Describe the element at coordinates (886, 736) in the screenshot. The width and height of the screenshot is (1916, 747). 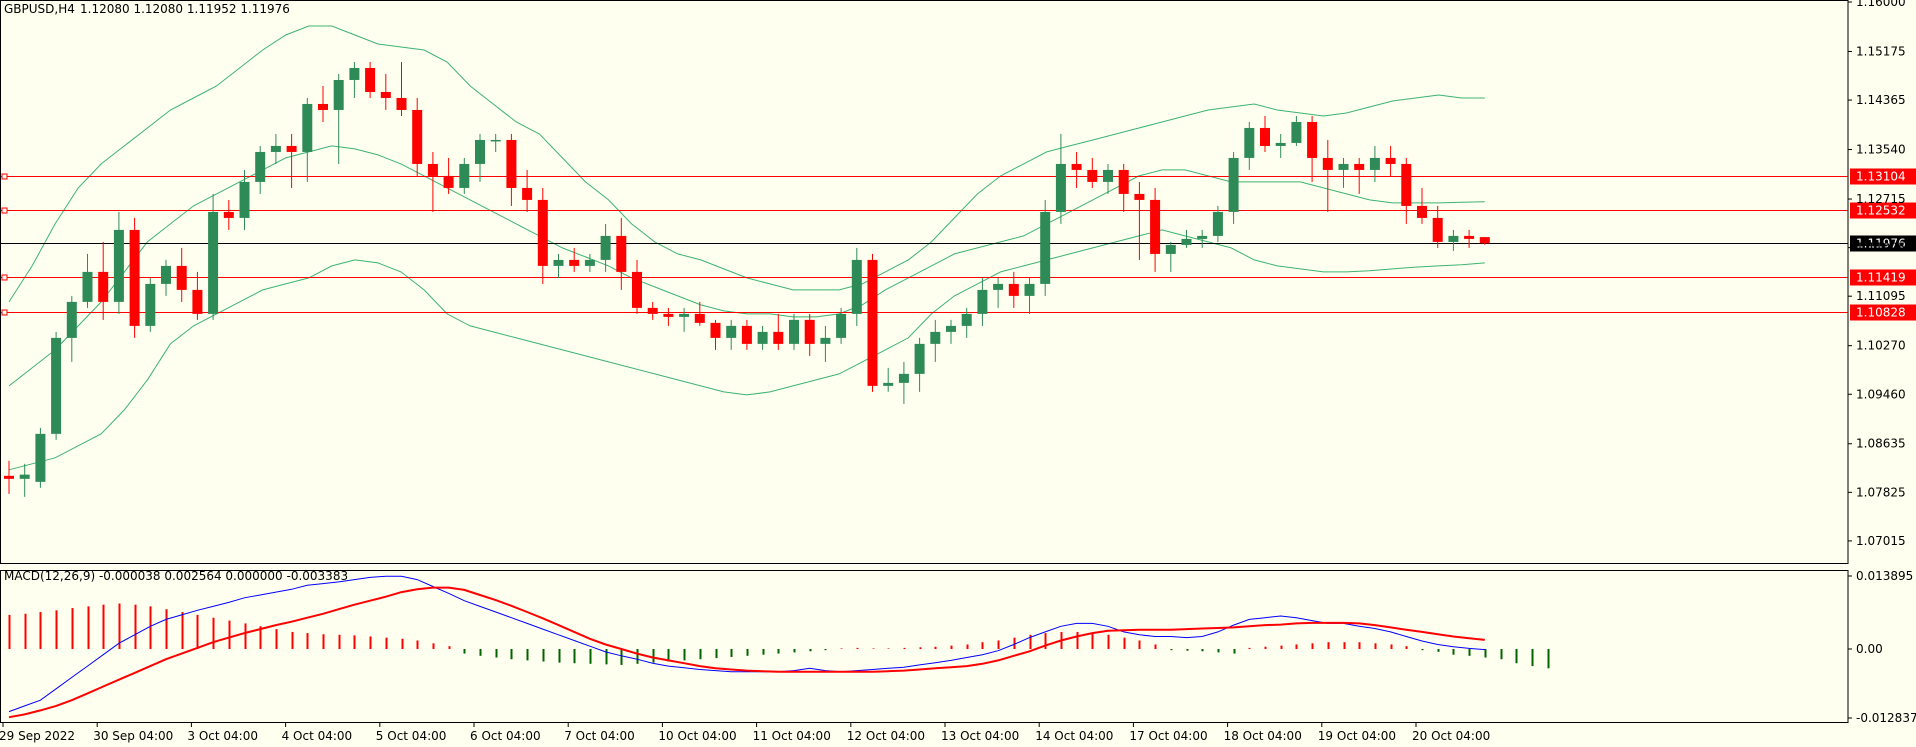
I see `x-tick-label: 12 Oct 04:00` at that location.